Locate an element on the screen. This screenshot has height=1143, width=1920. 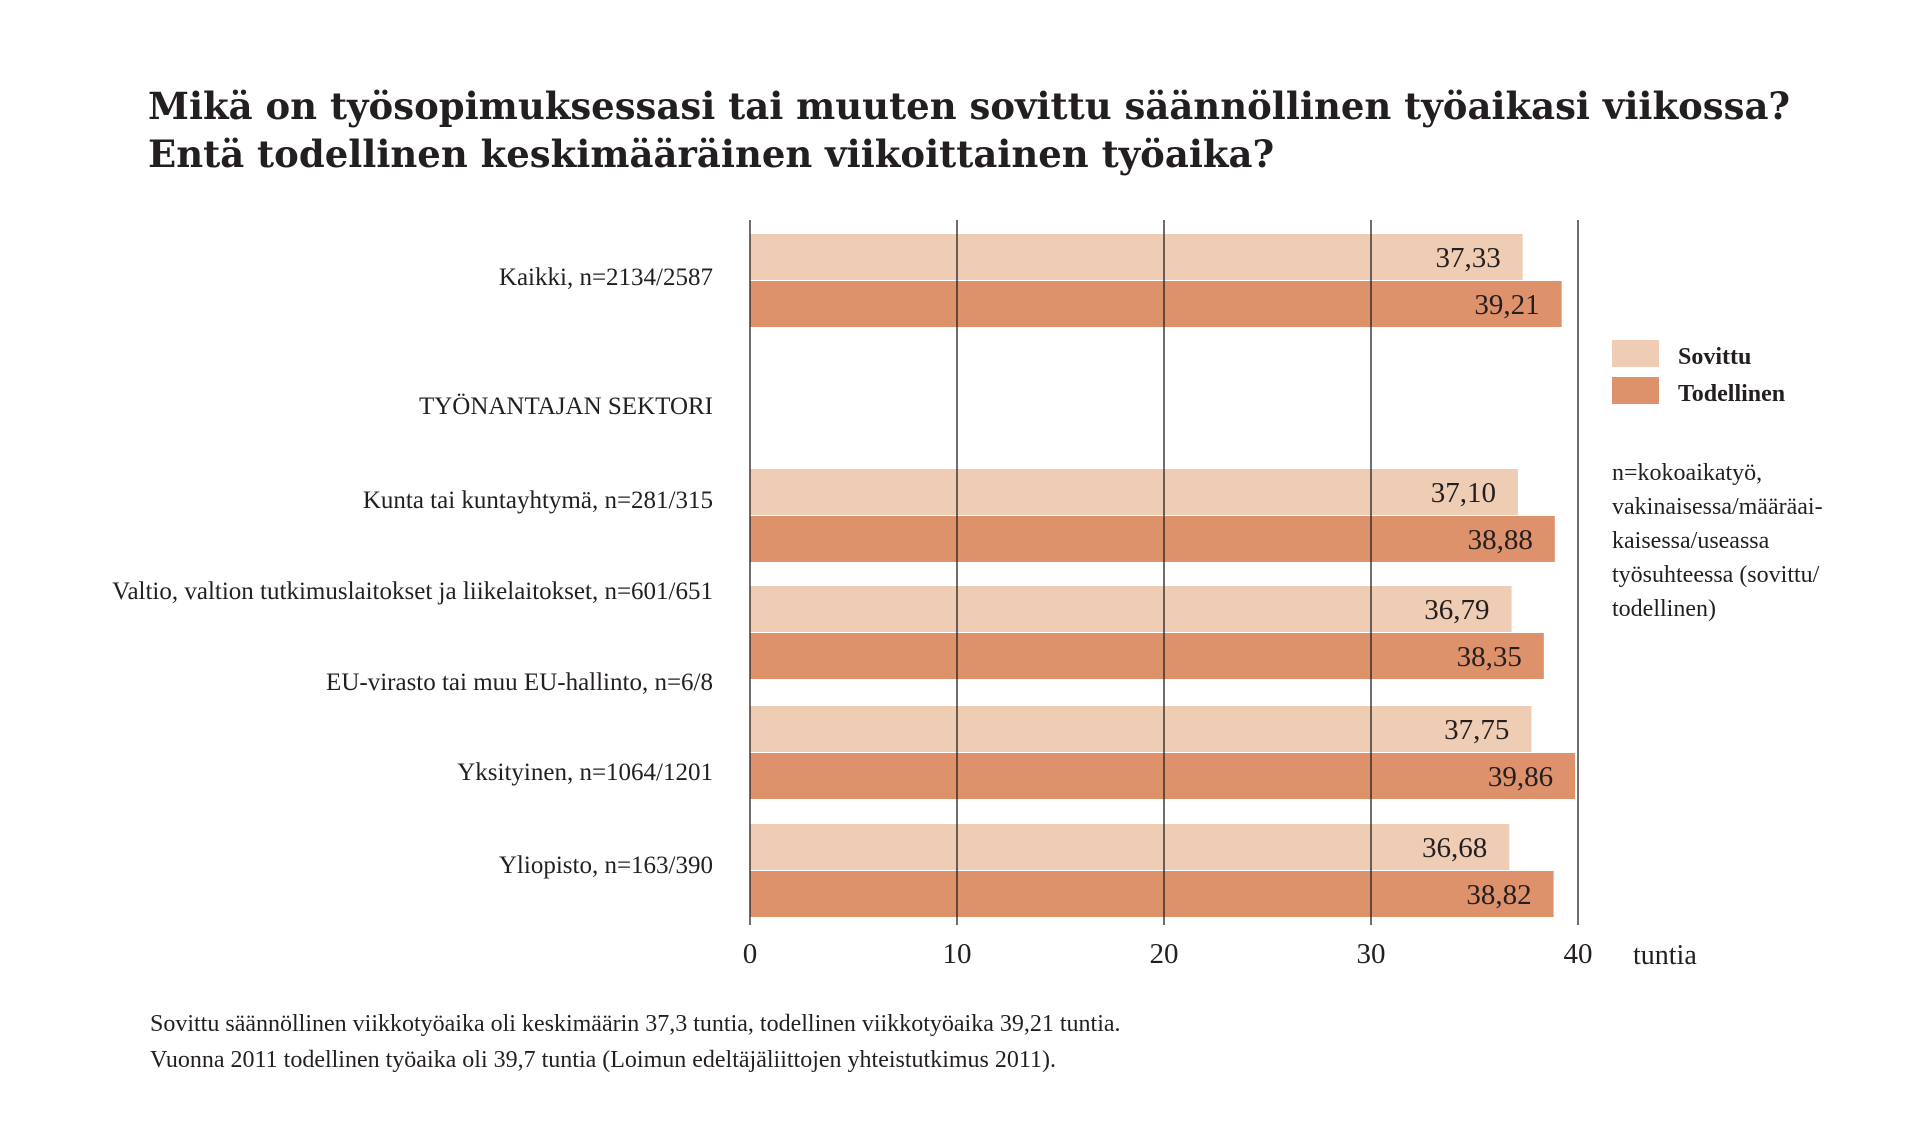
data-label: 38,82 is located at coordinates (1498, 895).